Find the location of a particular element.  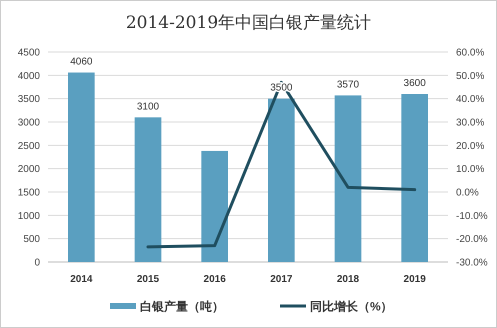

y-tick-label: 3500 is located at coordinates (29, 100).